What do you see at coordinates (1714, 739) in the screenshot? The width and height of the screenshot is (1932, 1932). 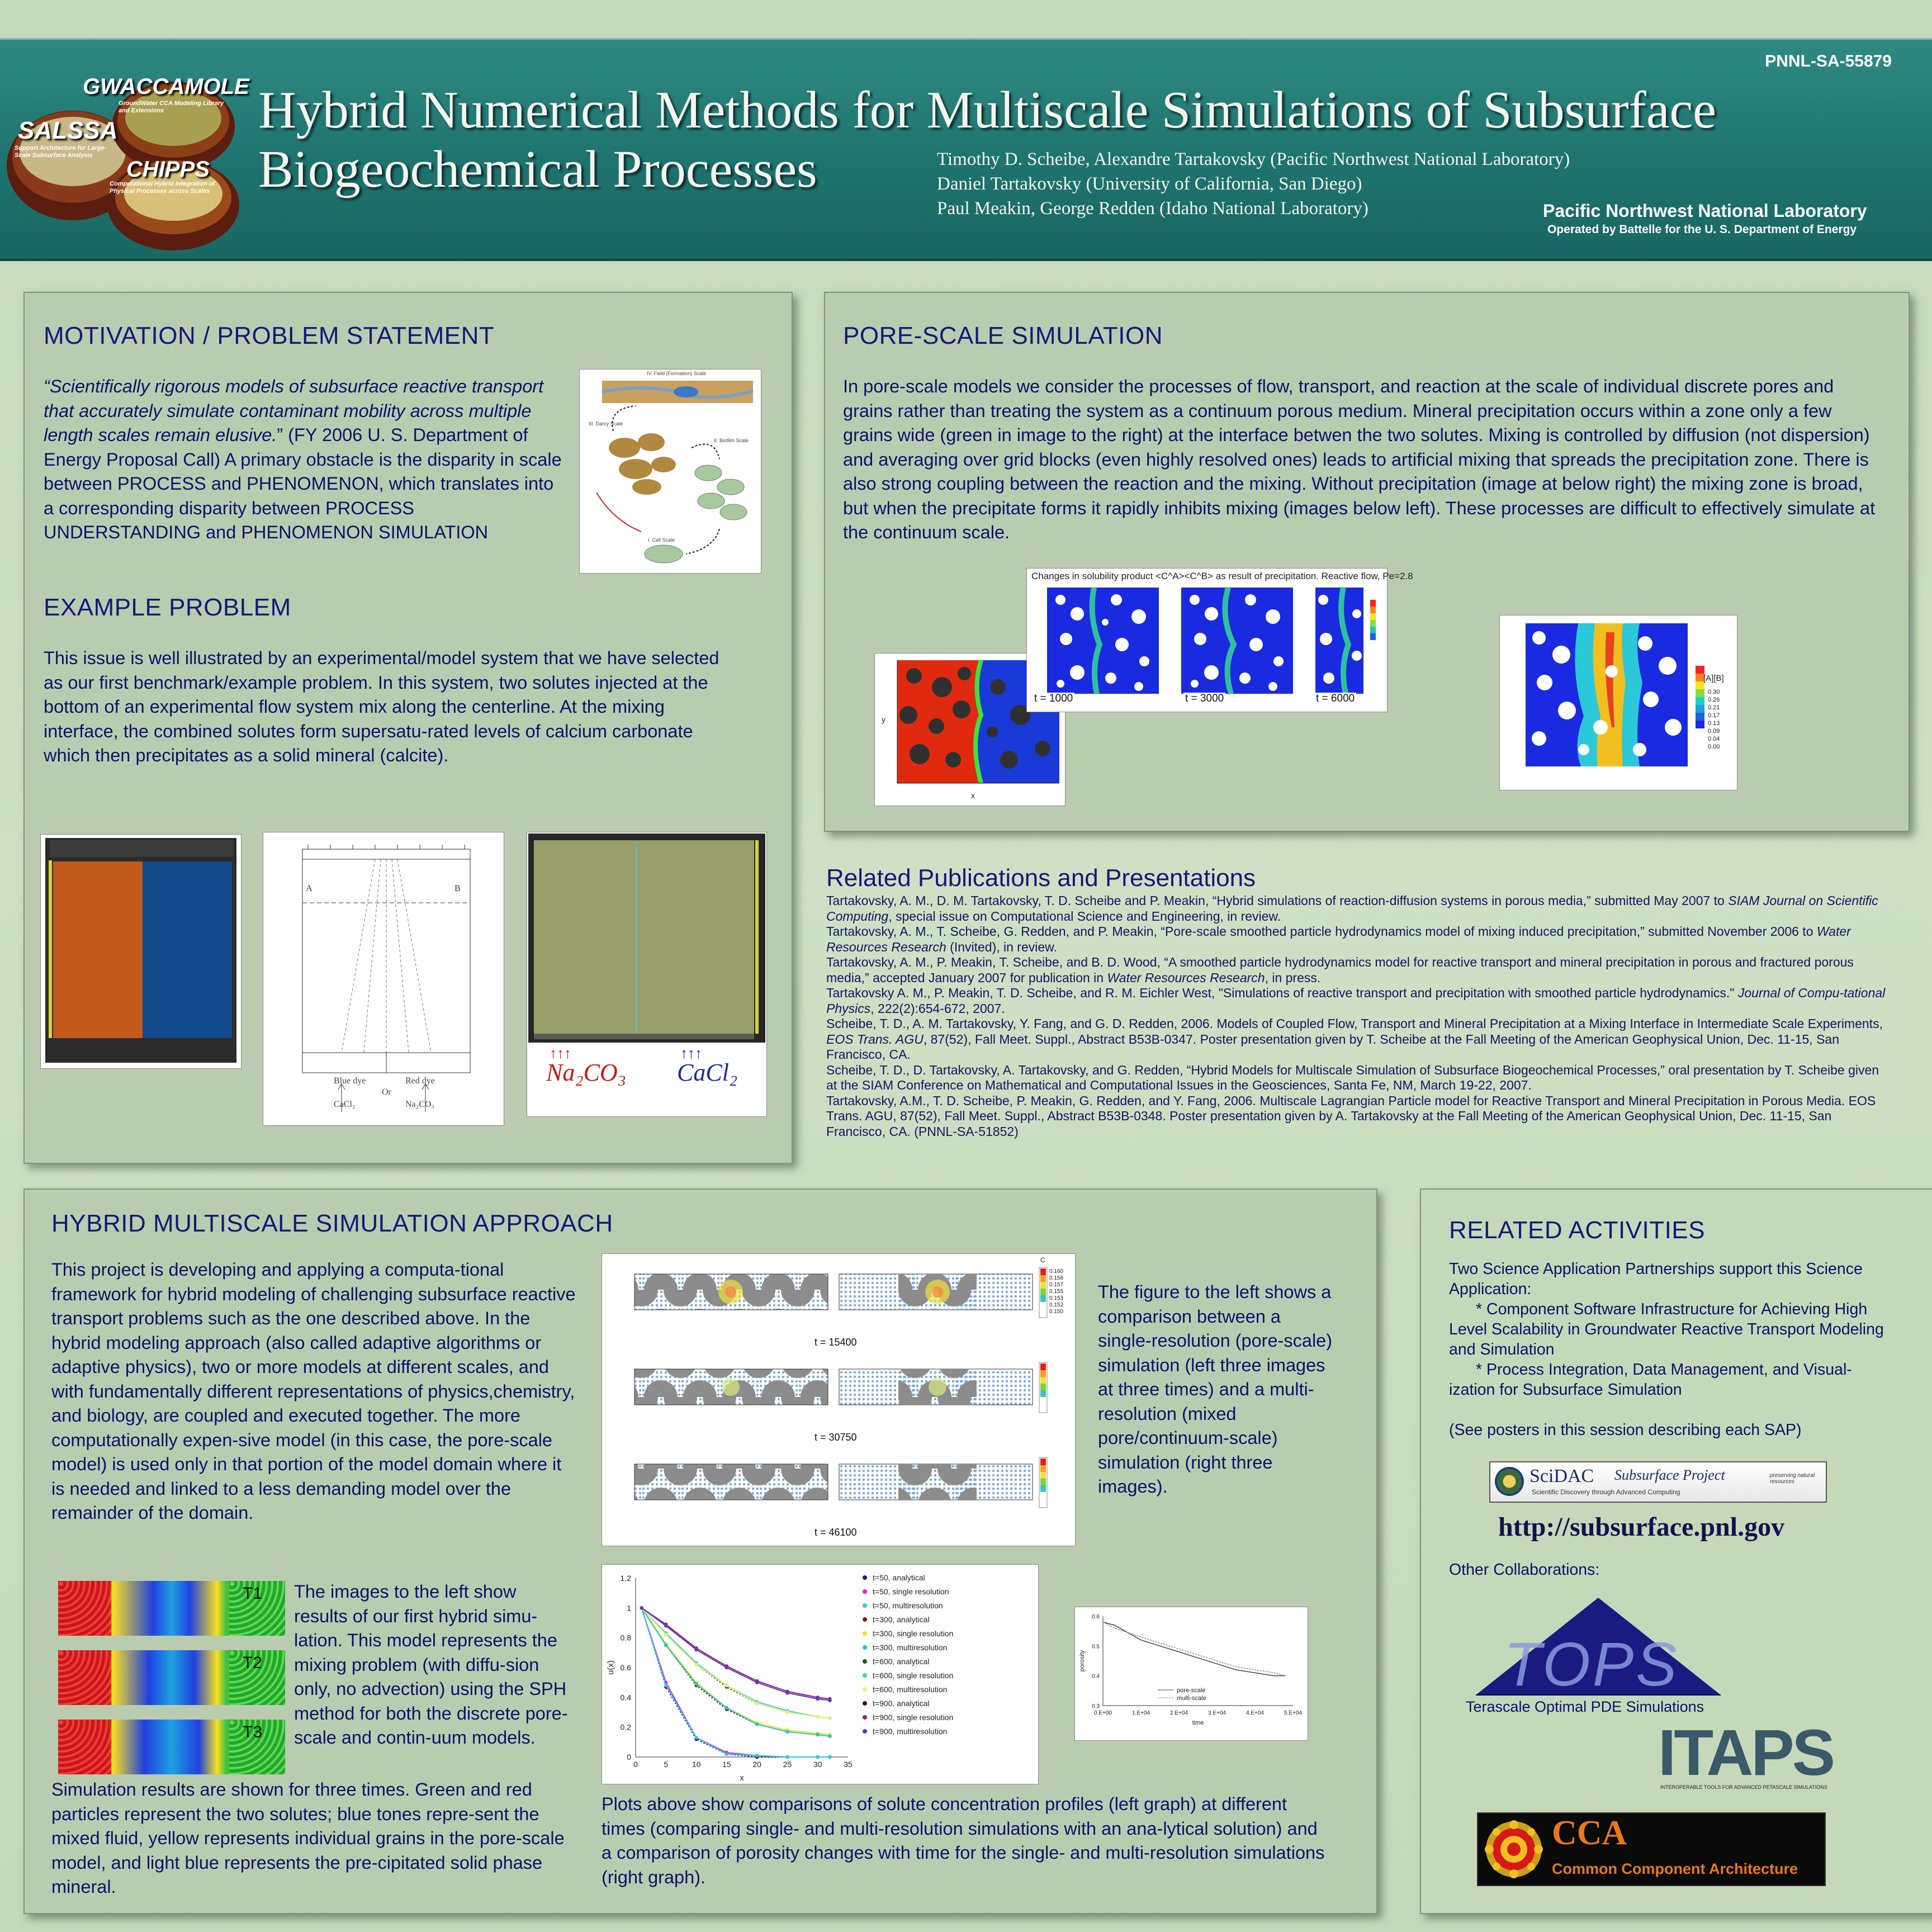 I see `colorbar-value: 0.04` at bounding box center [1714, 739].